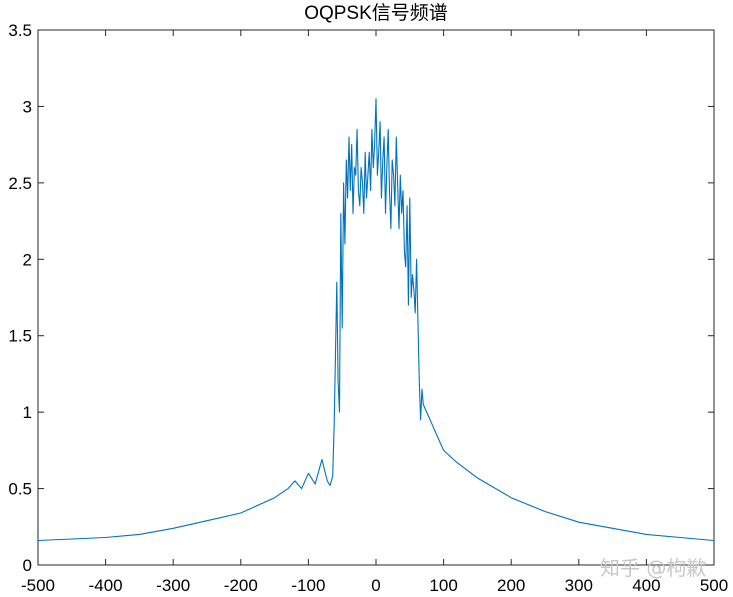 The height and width of the screenshot is (597, 733). I want to click on x-tick-label: -300, so click(173, 585).